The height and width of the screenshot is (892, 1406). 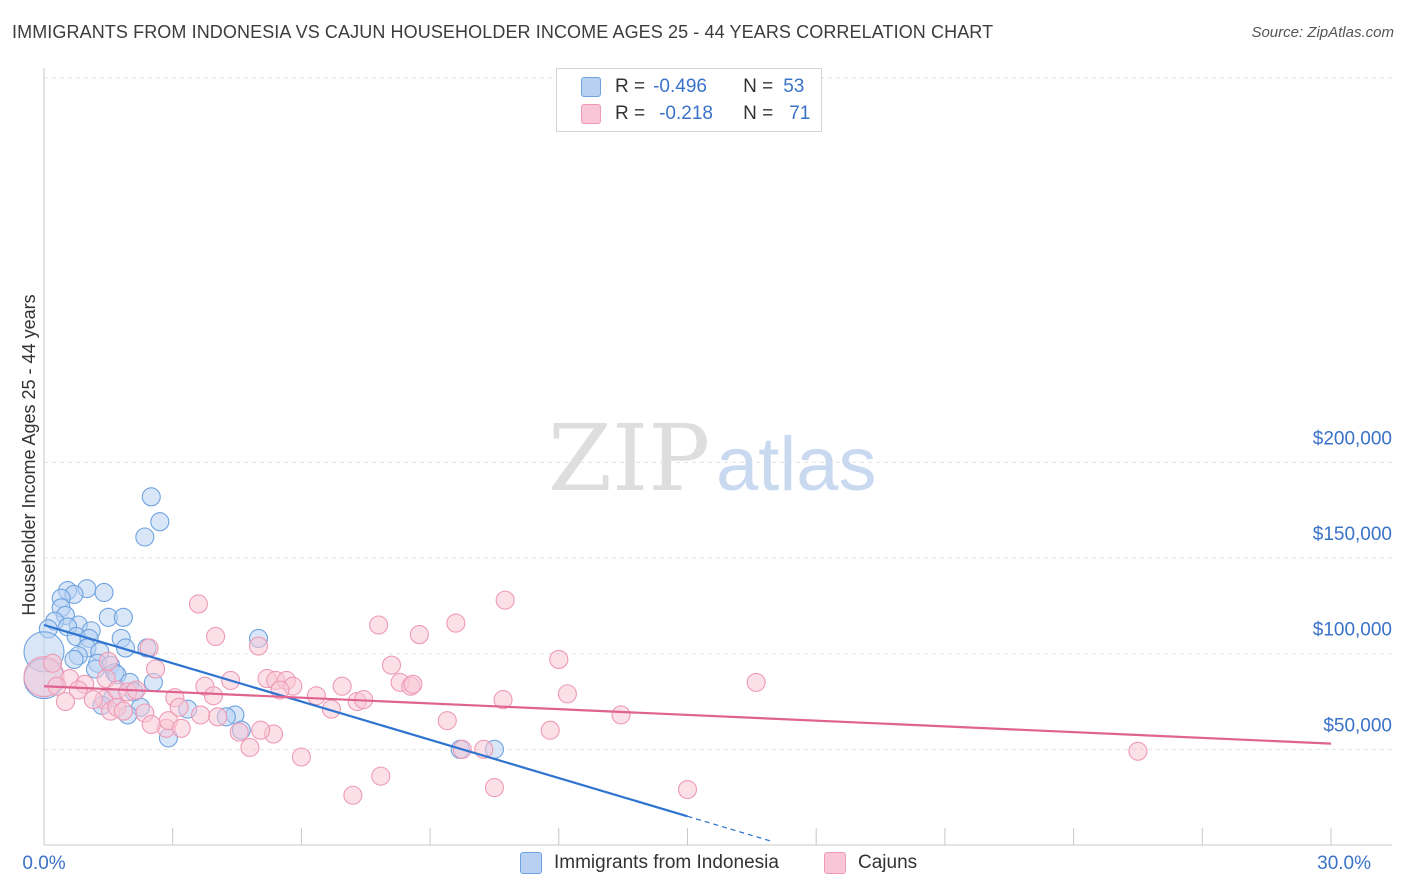 What do you see at coordinates (1344, 863) in the screenshot?
I see `x-tick-label: 30.0%` at bounding box center [1344, 863].